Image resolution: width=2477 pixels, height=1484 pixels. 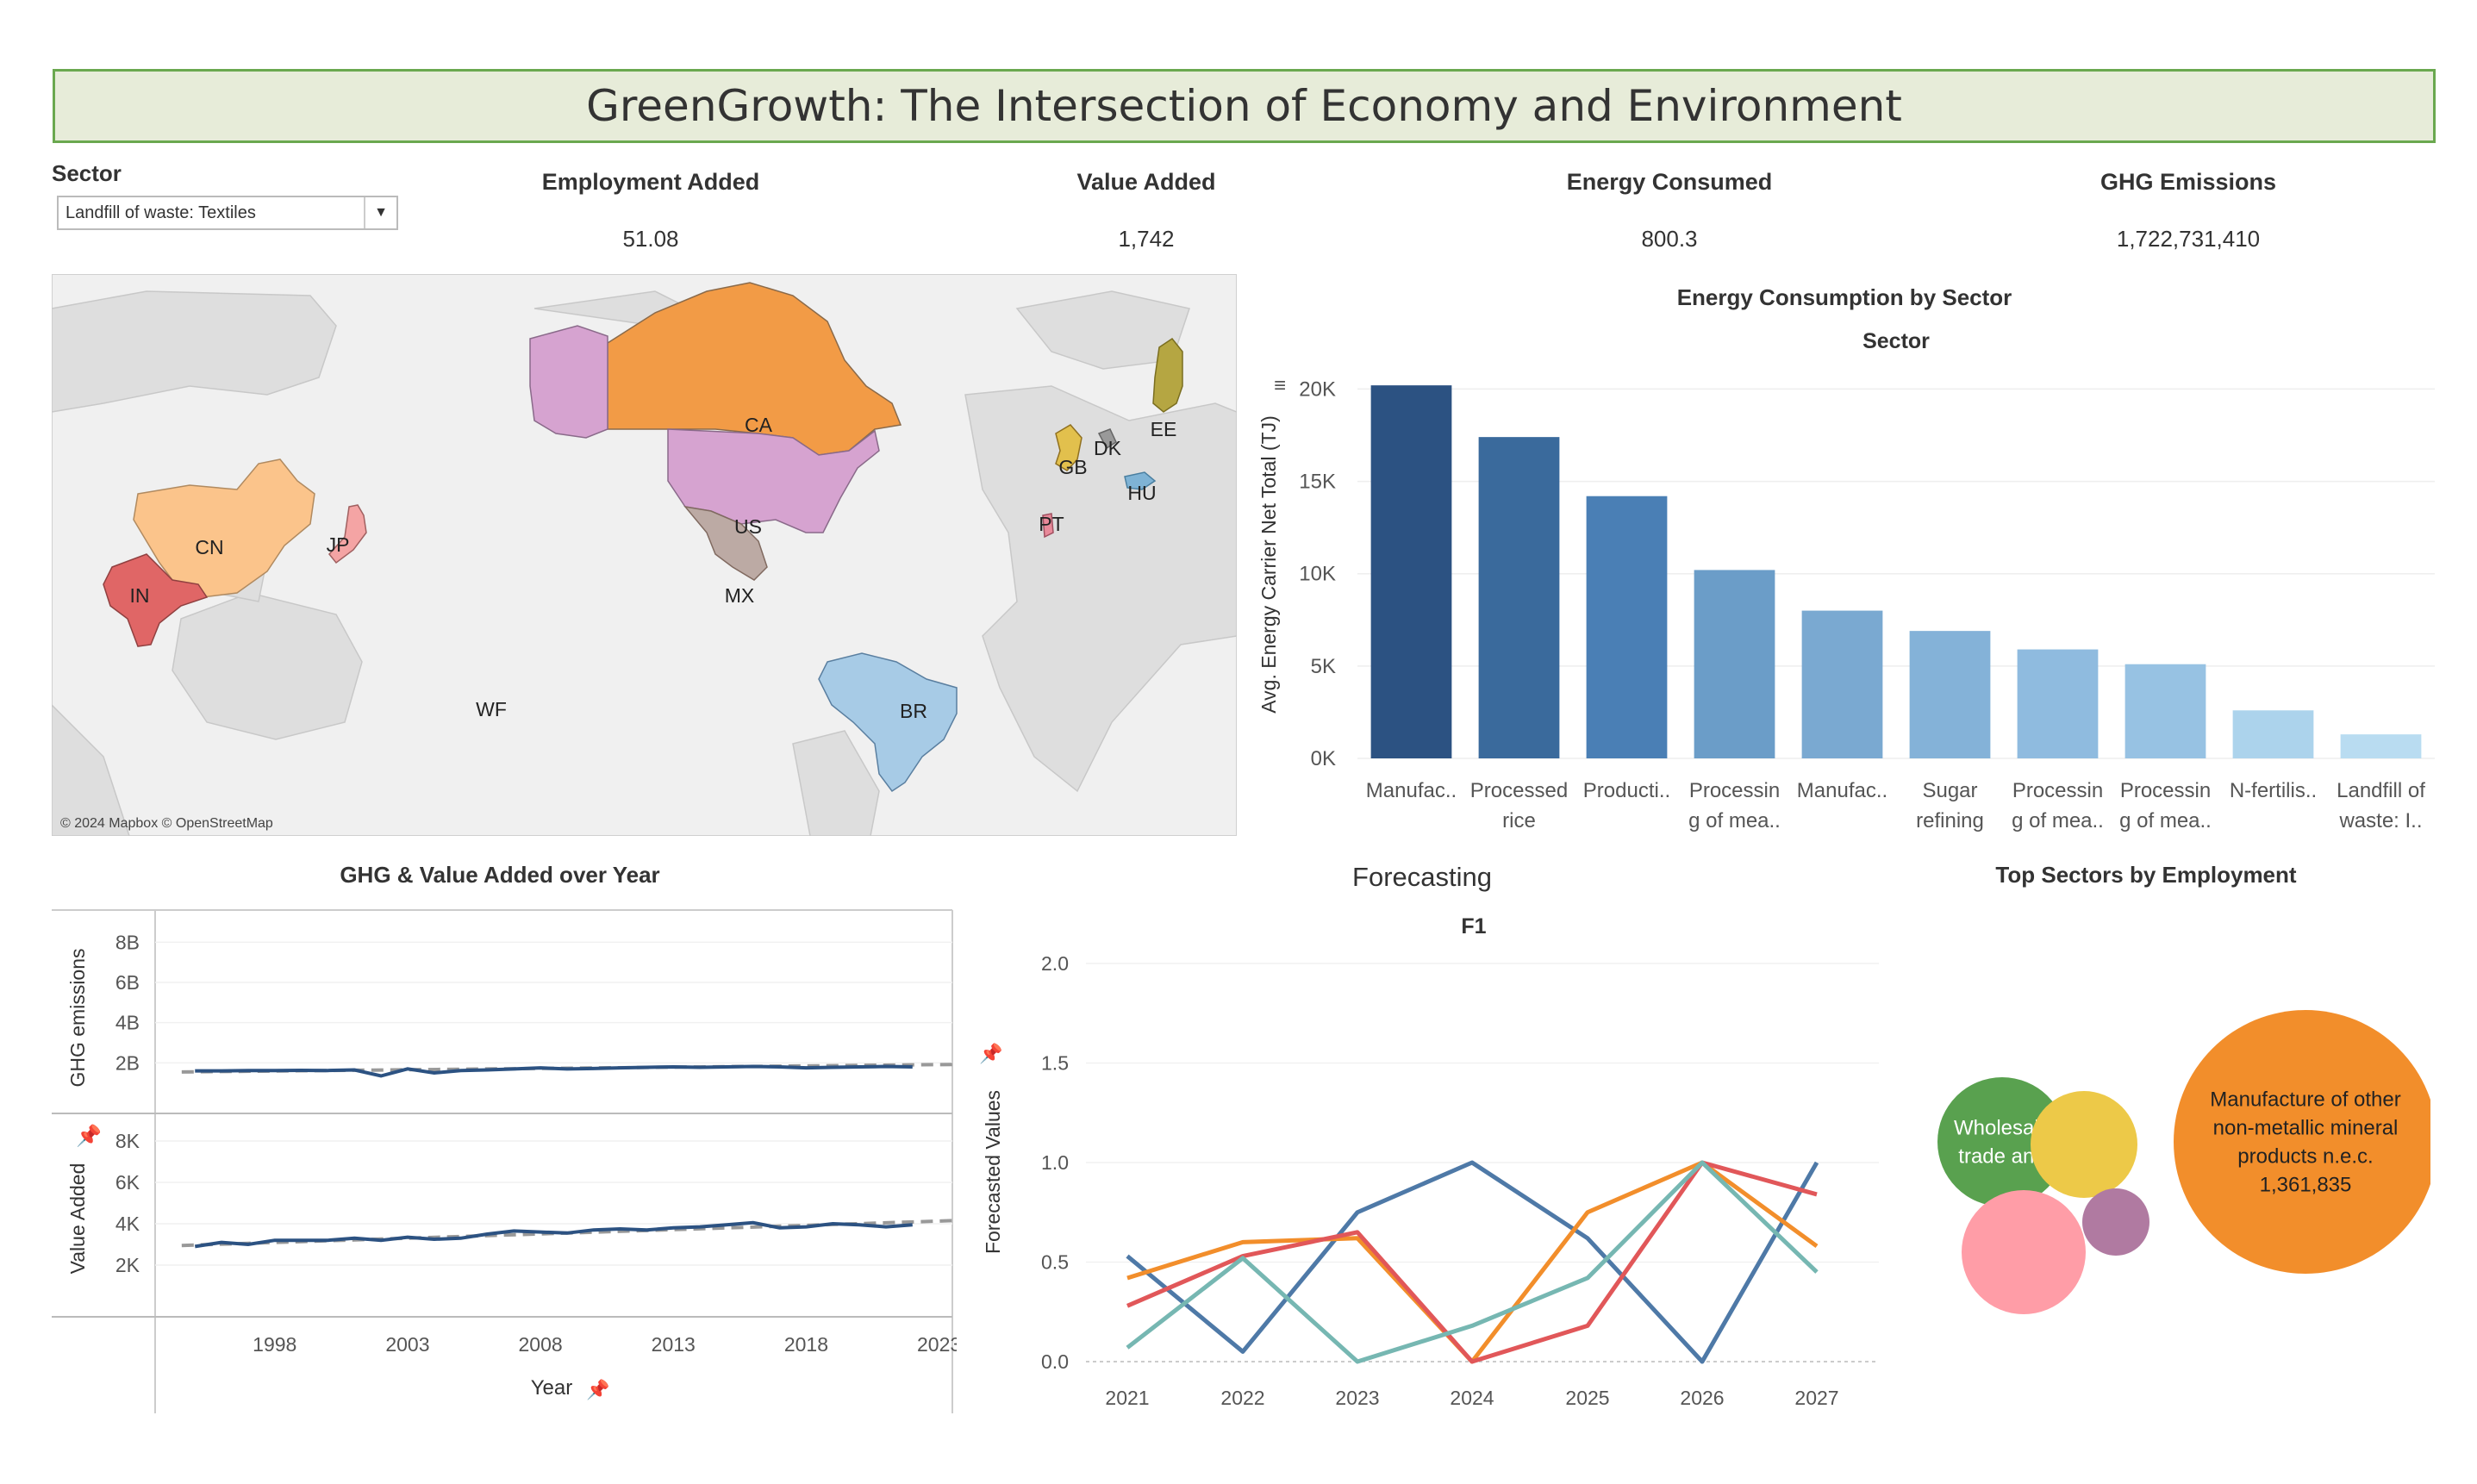 I want to click on map-label-us: US, so click(x=748, y=527).